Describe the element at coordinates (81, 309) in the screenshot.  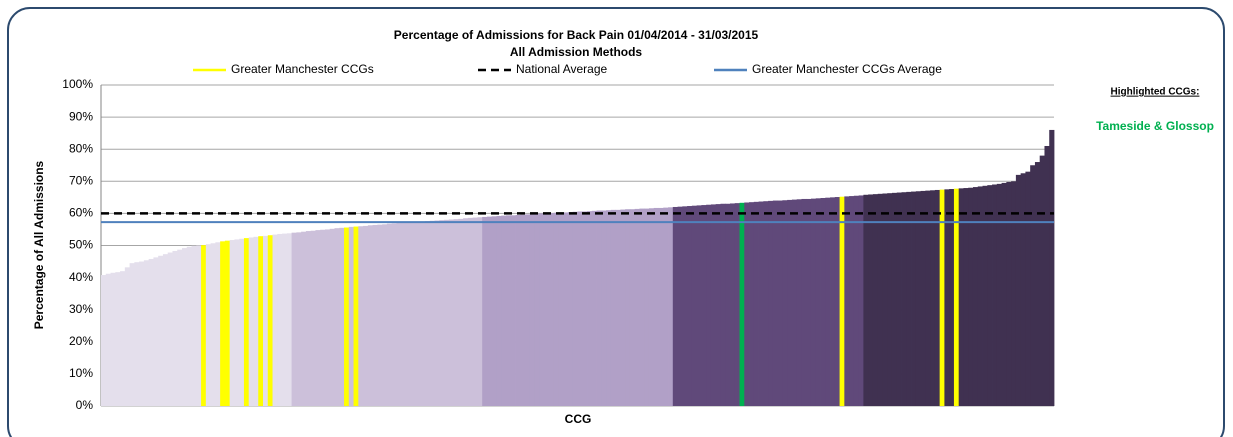
I see `y-tick-label: 30%` at that location.